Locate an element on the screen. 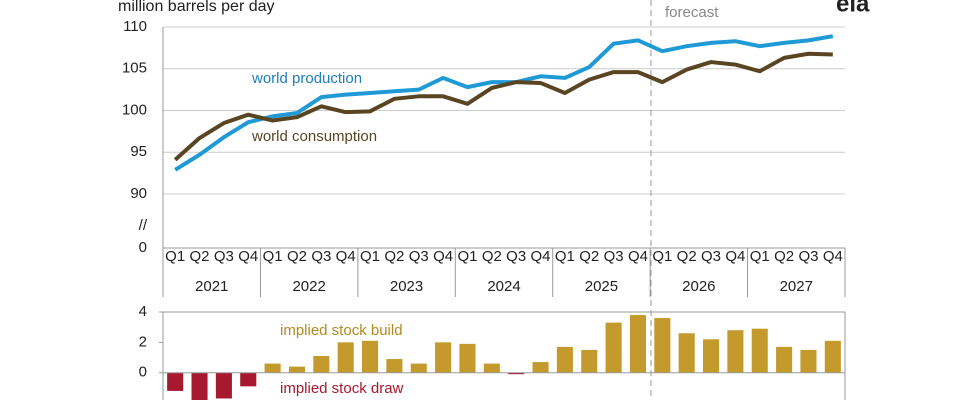 Image resolution: width=960 pixels, height=400 pixels. y-tick-label: 105 is located at coordinates (134, 68).